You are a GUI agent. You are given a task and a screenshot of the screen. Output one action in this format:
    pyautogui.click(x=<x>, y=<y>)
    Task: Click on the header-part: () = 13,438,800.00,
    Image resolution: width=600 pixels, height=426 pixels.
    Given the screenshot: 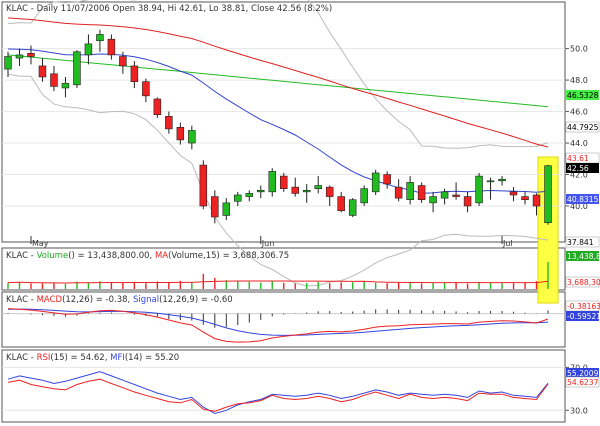 What is the action you would take?
    pyautogui.click(x=111, y=256)
    